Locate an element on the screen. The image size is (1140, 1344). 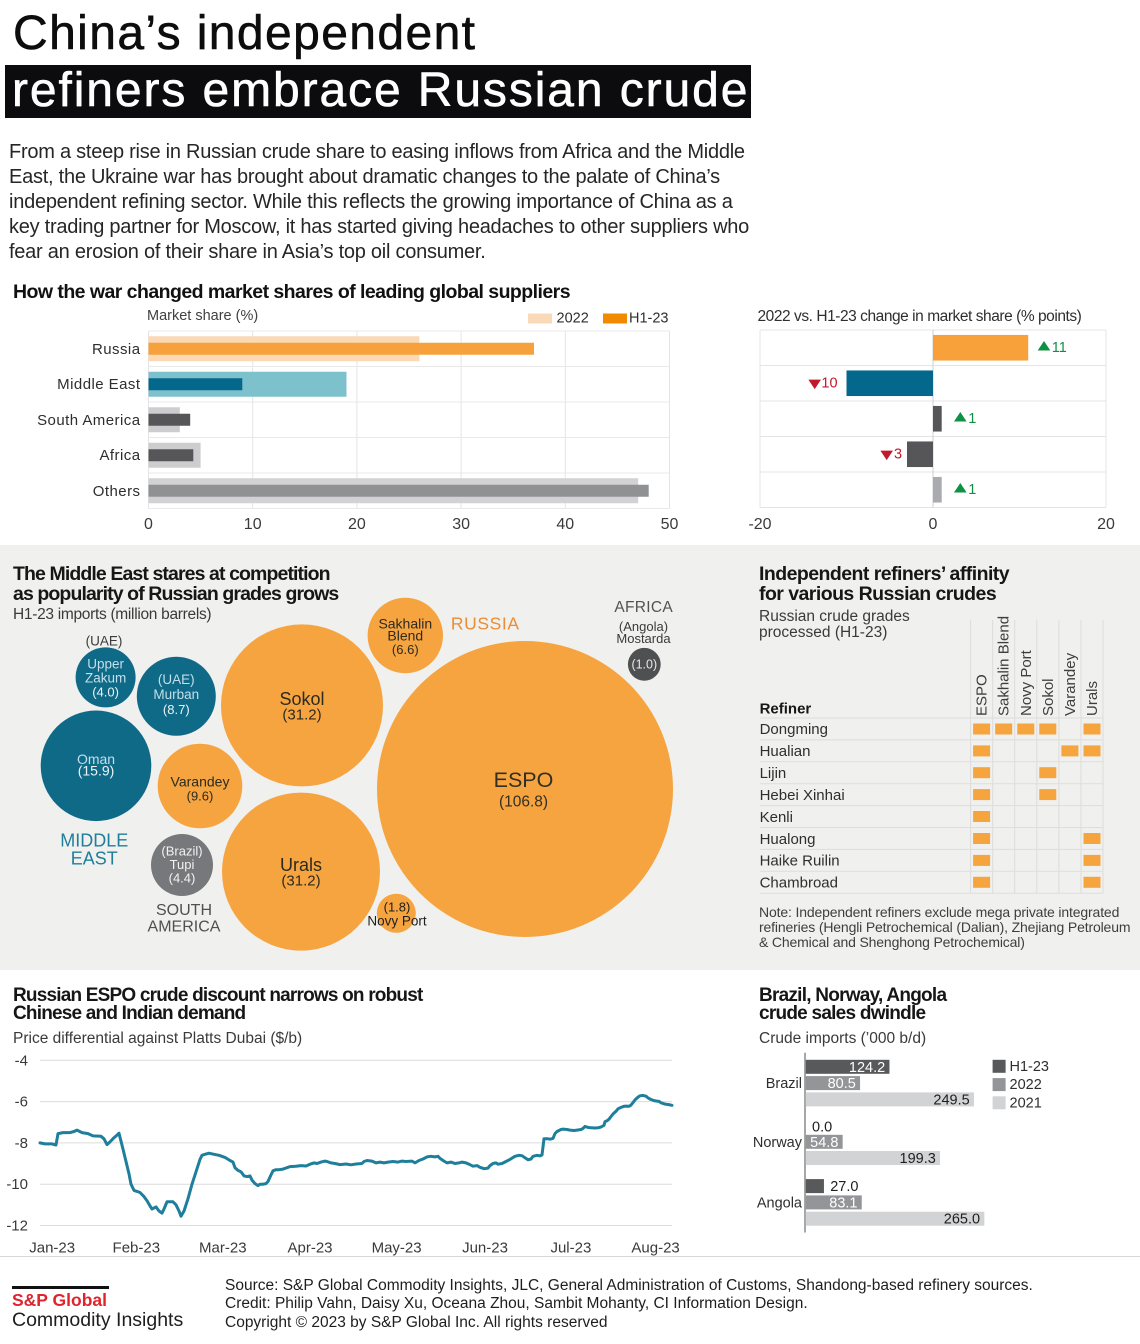
svg-text: Jun-23 is located at coordinates (485, 1248).